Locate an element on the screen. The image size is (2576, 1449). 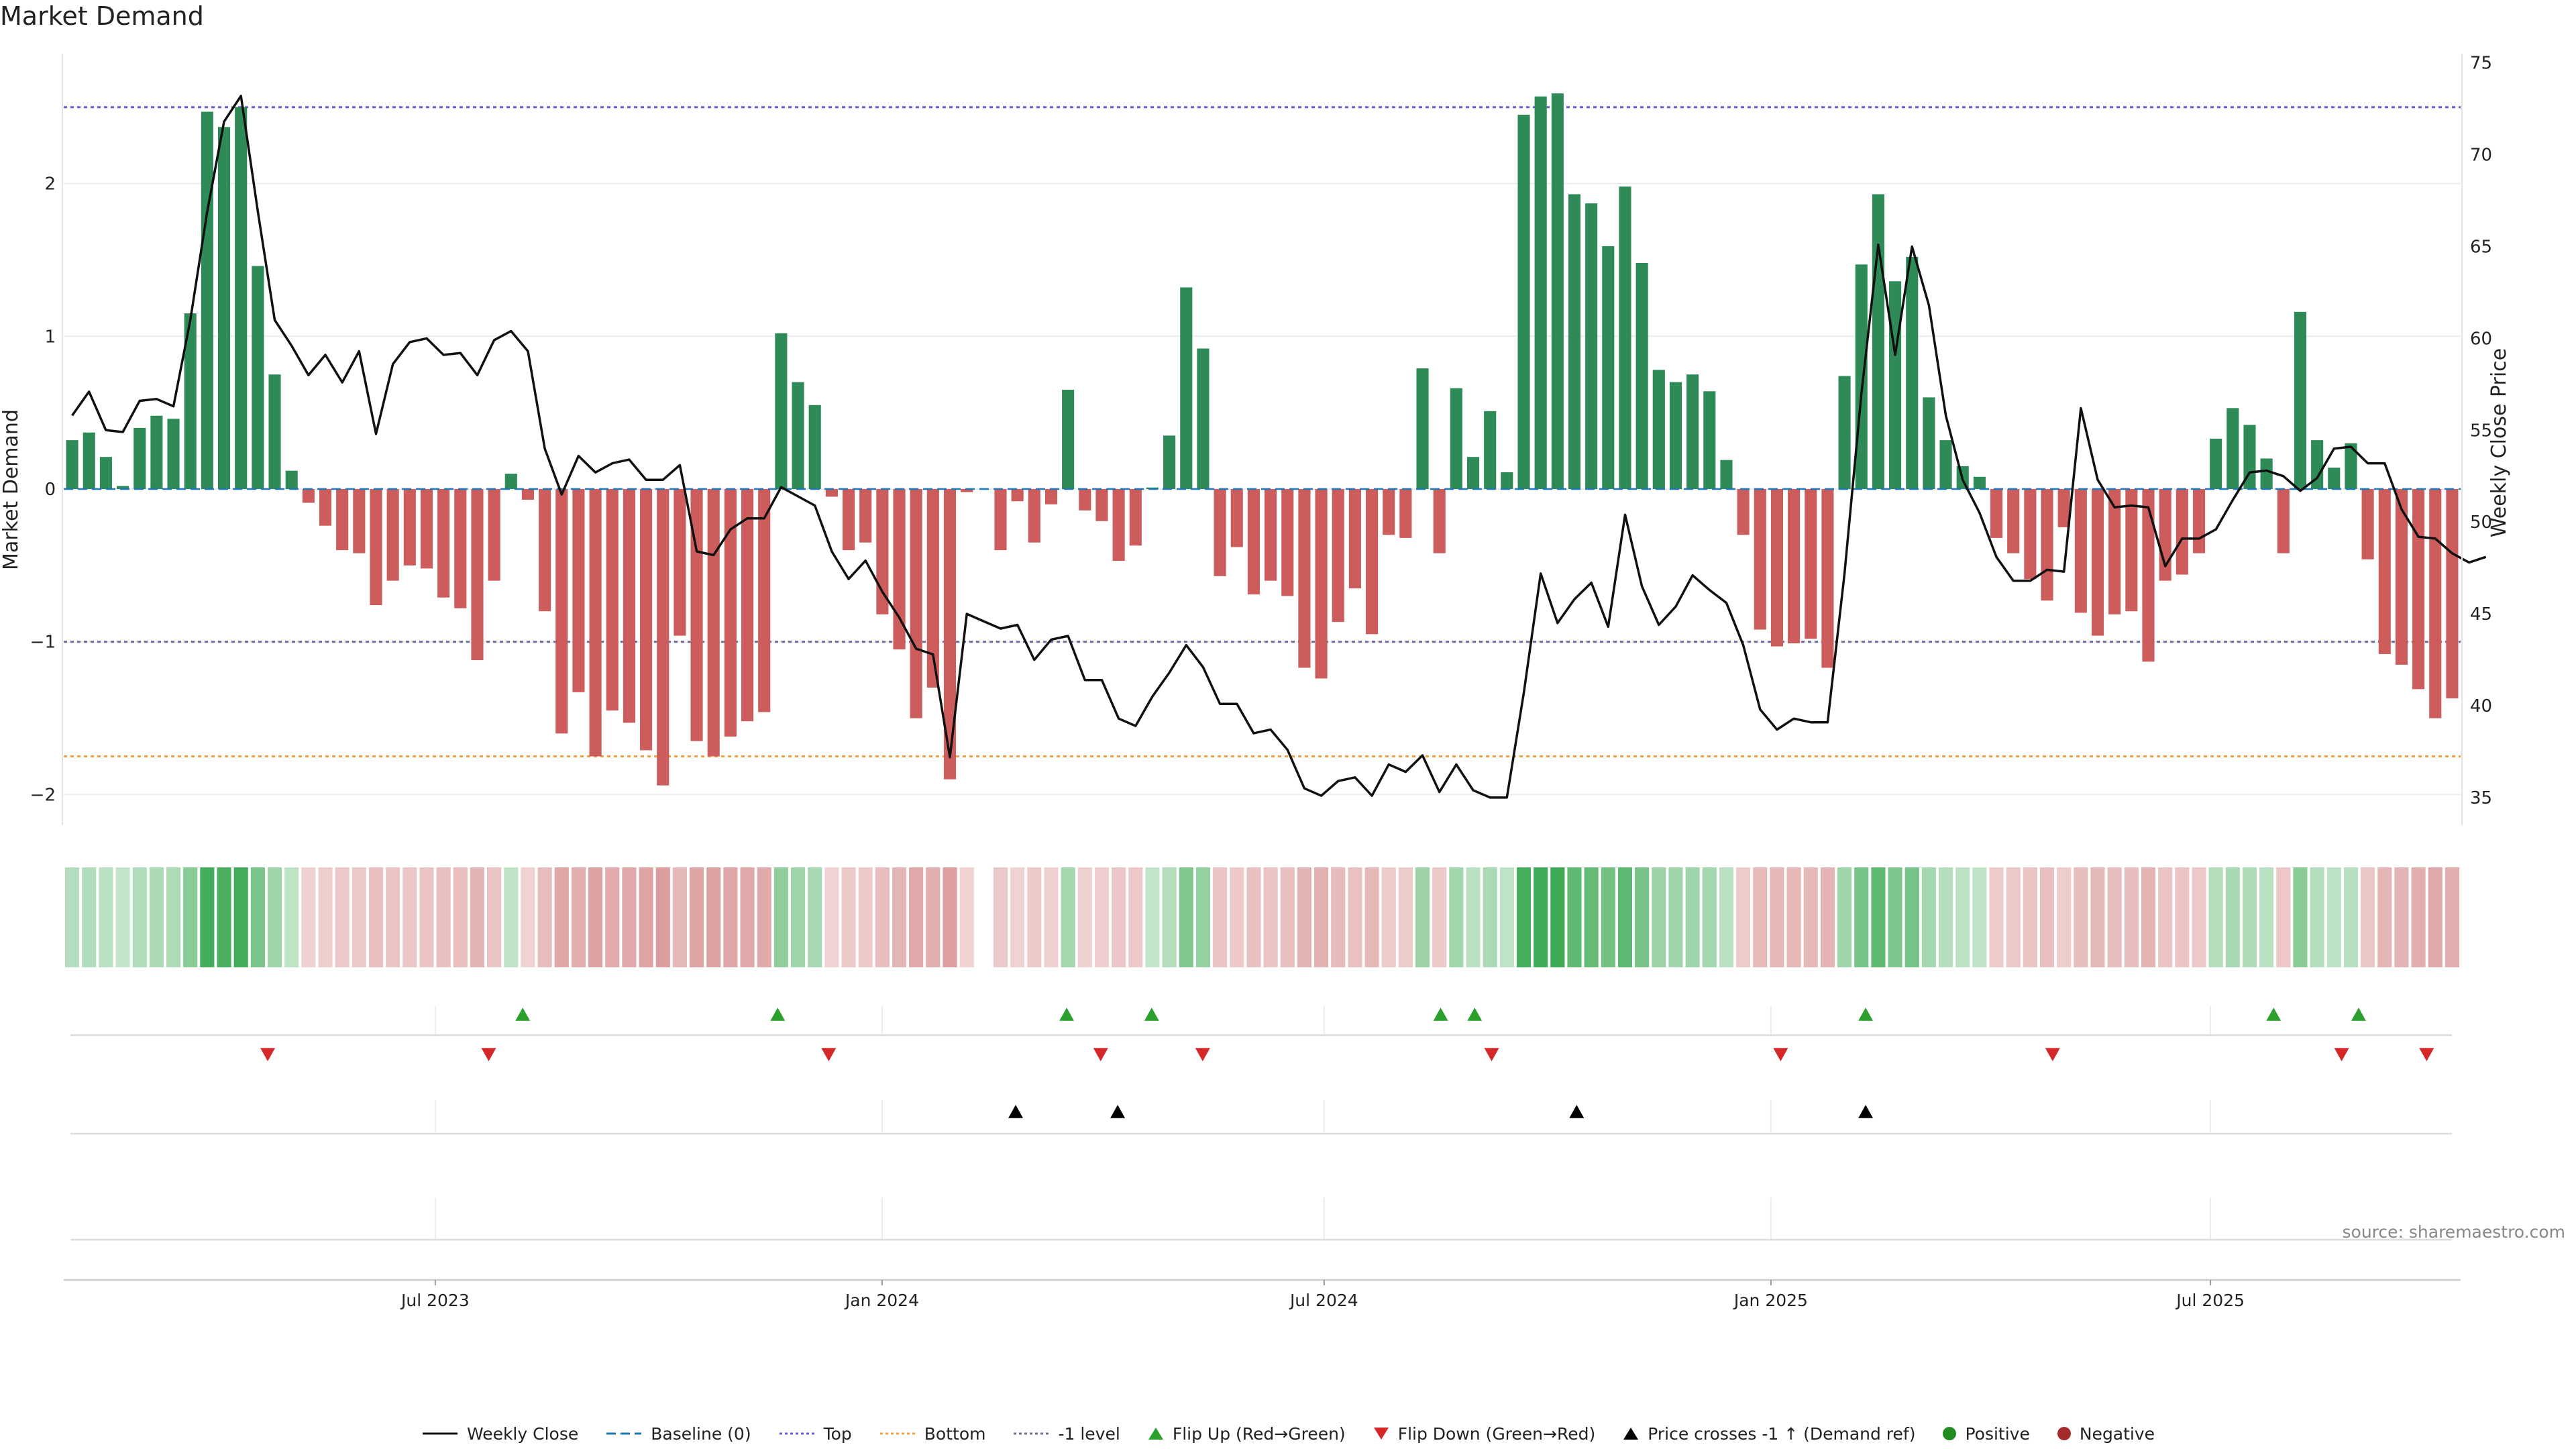
flip-up-icon is located at coordinates (1155, 1434).